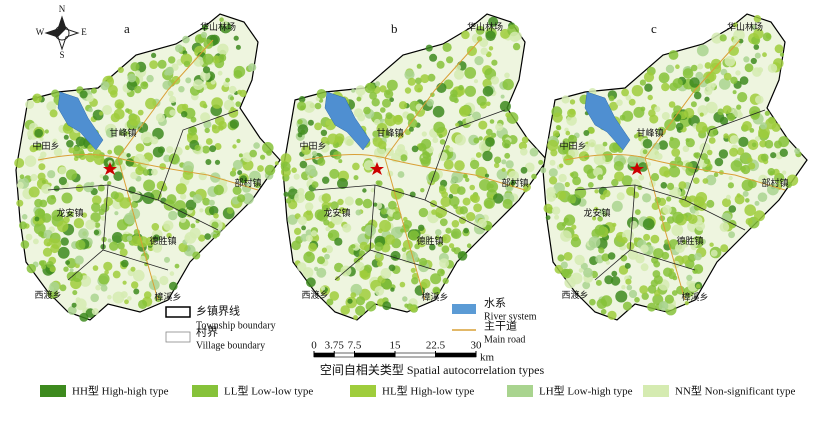  What do you see at coordinates (56, 27) in the screenshot?
I see `compass-fill` at bounding box center [56, 27].